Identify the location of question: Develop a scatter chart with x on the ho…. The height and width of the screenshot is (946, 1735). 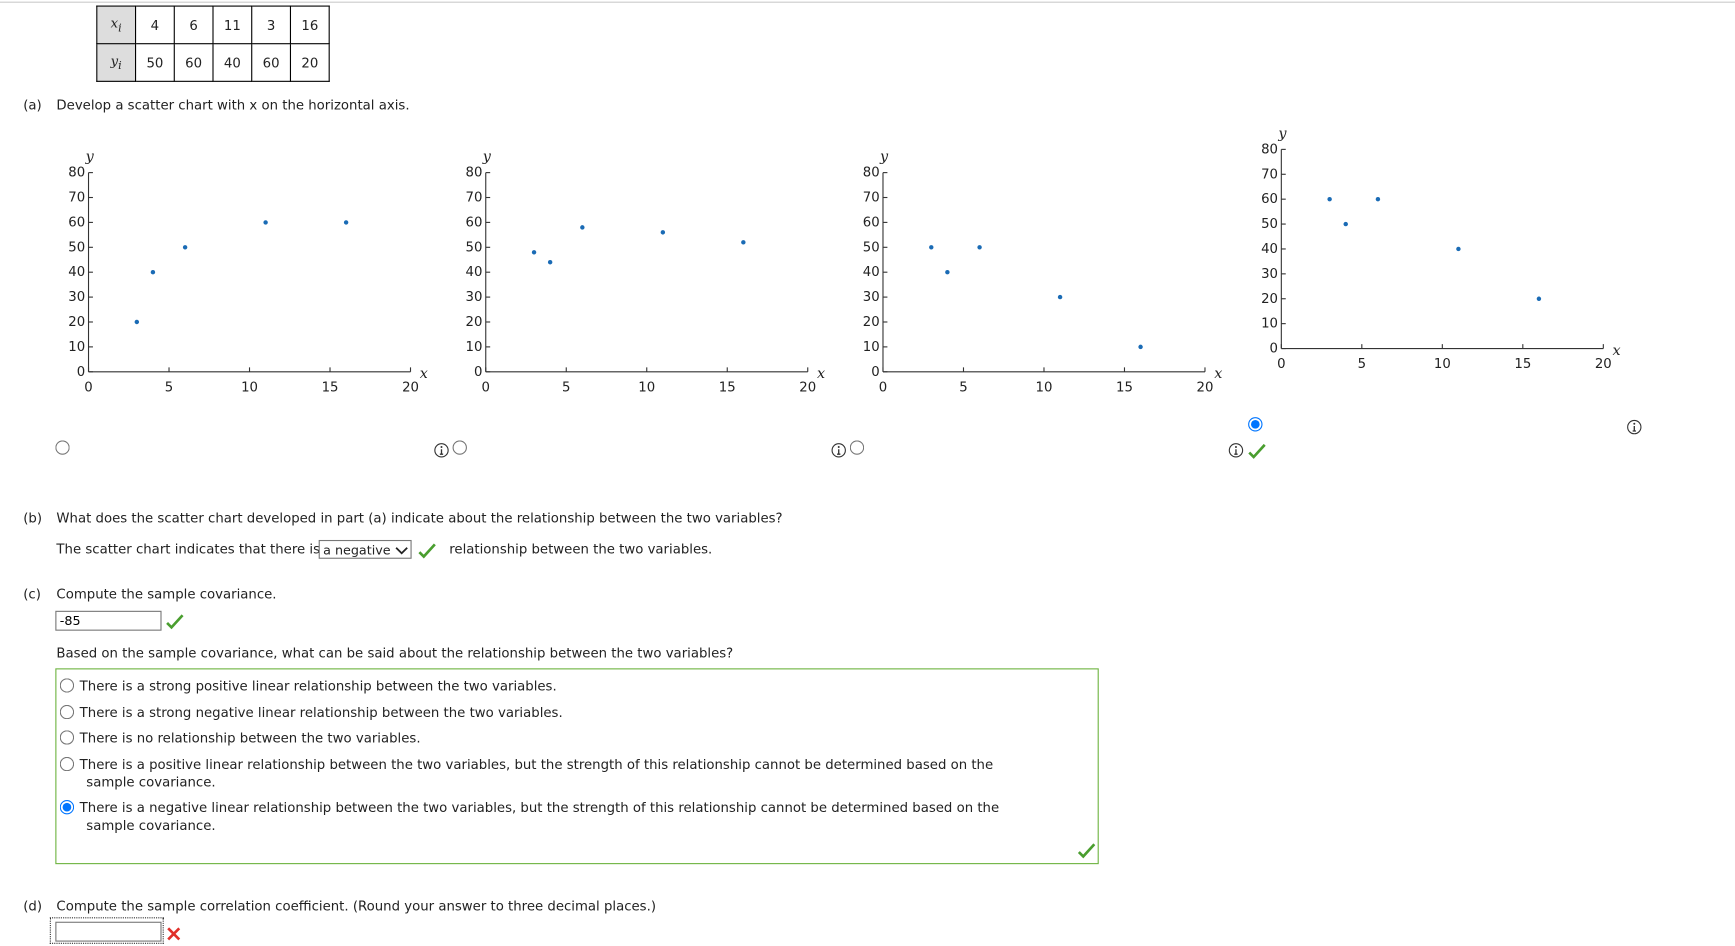
(233, 105).